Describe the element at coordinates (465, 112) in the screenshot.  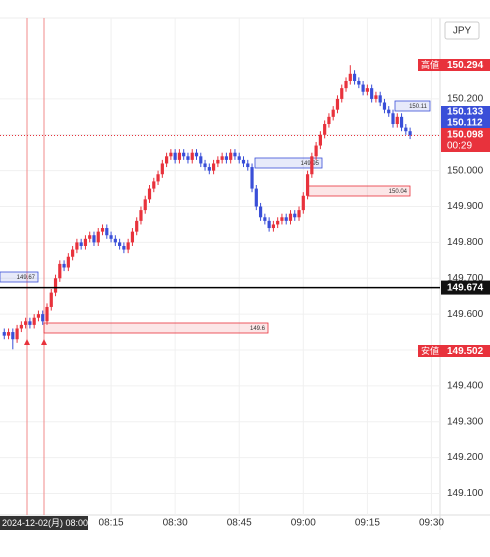
I see `side-badge-value: 150.133` at that location.